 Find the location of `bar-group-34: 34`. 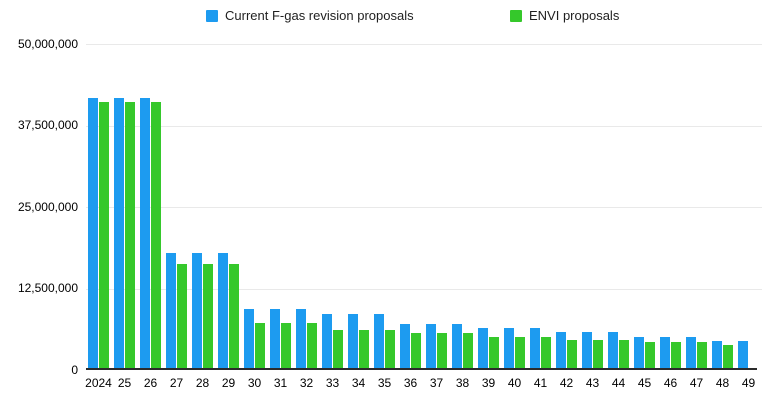

bar-group-34: 34 is located at coordinates (358, 217).